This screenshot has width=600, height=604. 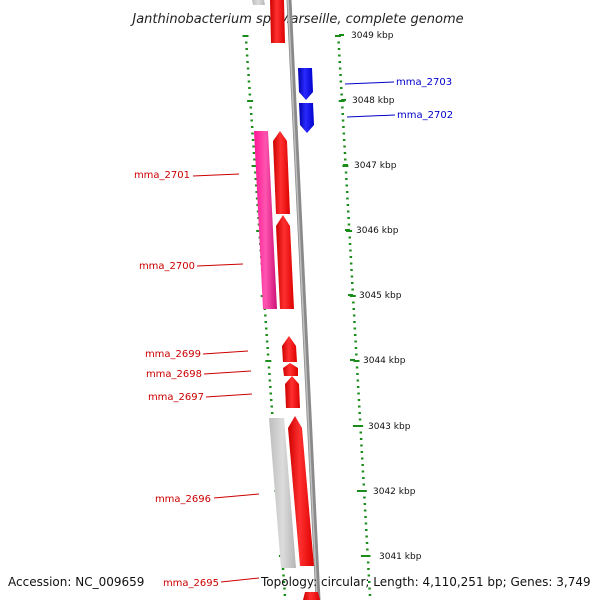 What do you see at coordinates (174, 374) in the screenshot?
I see `gene-label-mma-2698: mma_2698` at bounding box center [174, 374].